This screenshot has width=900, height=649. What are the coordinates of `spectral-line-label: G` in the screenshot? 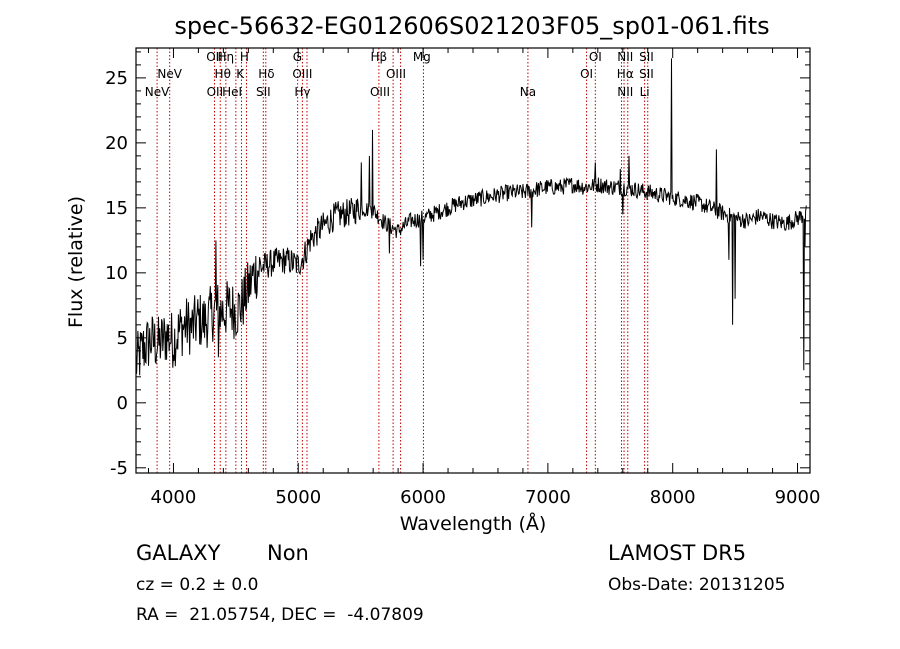 It's located at (297, 57).